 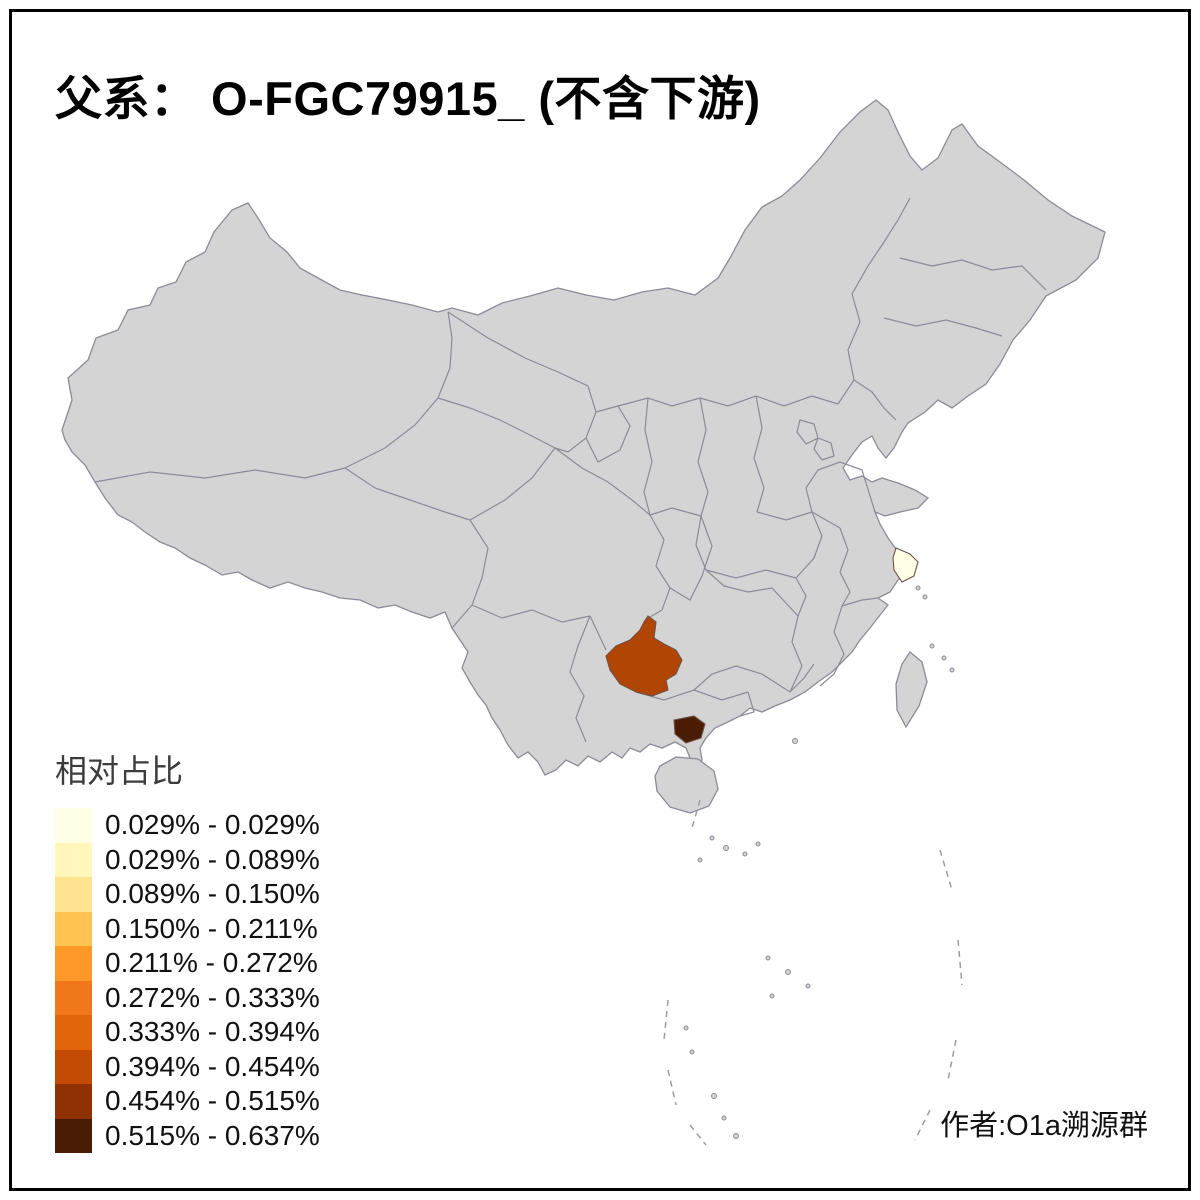 I want to click on legend-label: 0.272% - 0.333%, so click(x=212, y=997).